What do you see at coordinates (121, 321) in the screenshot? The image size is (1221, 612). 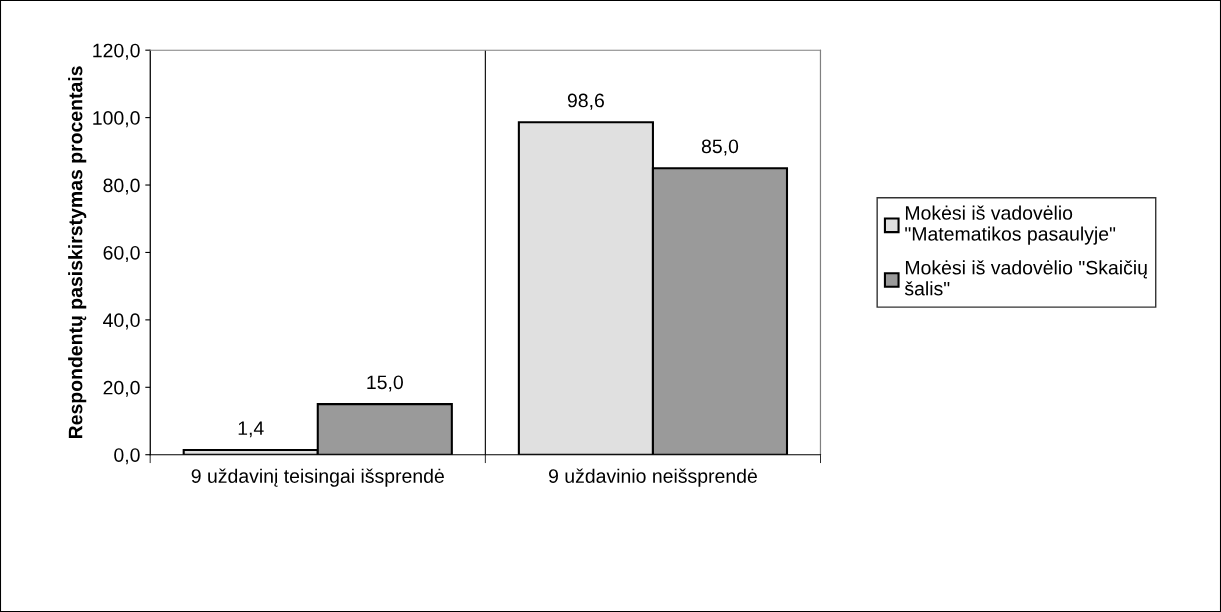 I see `y-tick-label: 40,0` at bounding box center [121, 321].